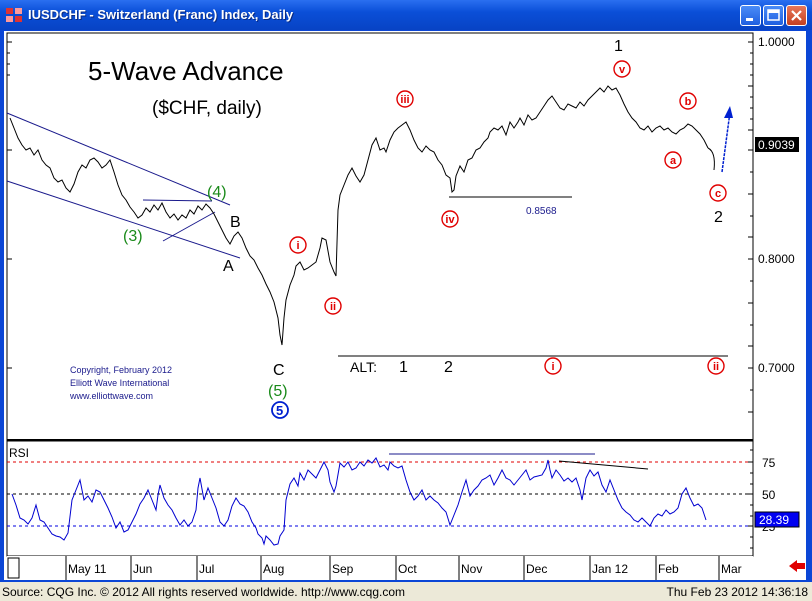 The image size is (812, 601). I want to click on wave-label-a: a, so click(673, 161).